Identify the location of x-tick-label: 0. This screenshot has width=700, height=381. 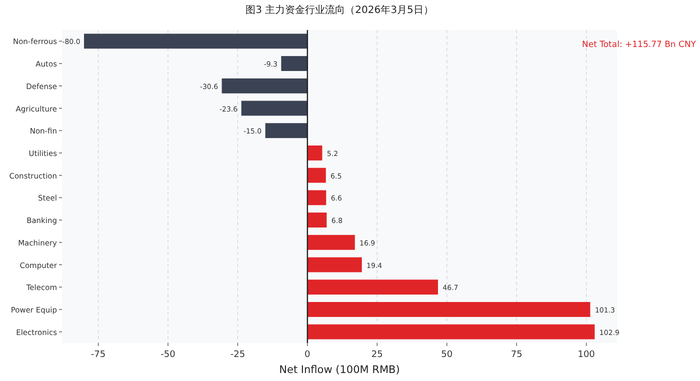
(307, 355).